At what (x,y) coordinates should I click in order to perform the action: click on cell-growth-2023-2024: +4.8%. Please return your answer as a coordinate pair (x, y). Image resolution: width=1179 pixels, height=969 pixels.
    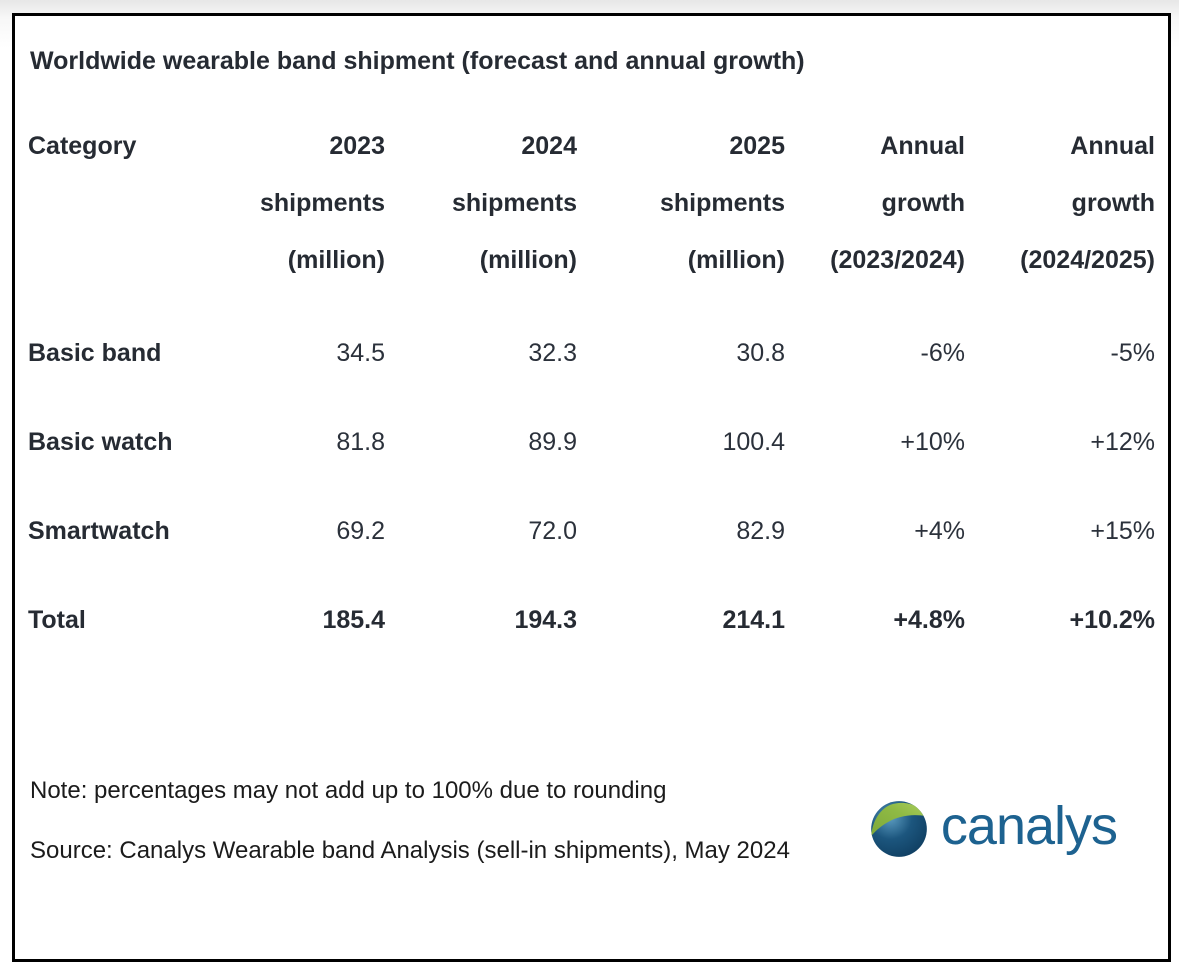
    Looking at the image, I should click on (929, 620).